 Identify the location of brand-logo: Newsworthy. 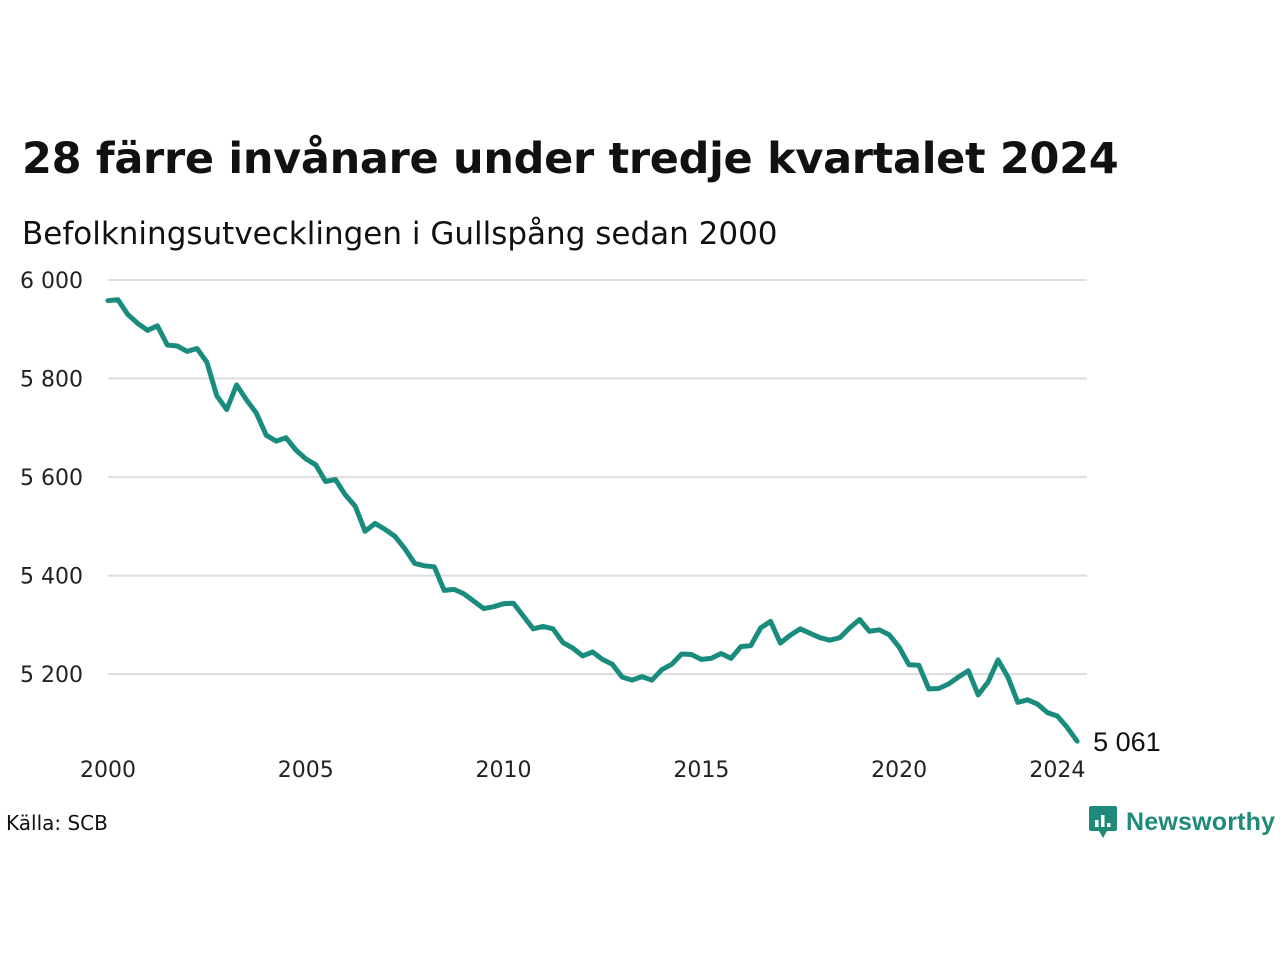
(1181, 822).